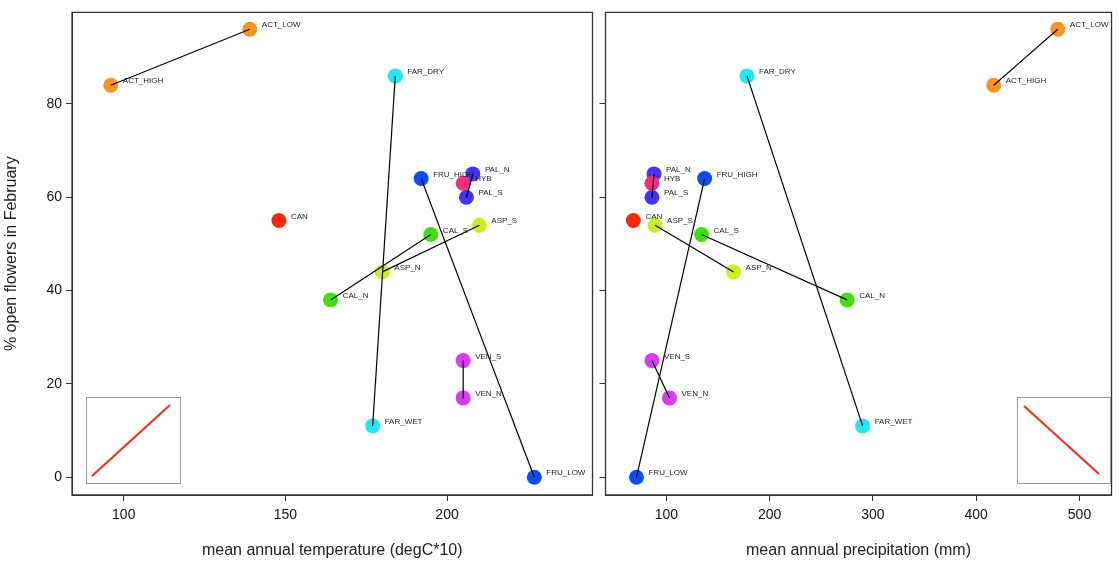  Describe the element at coordinates (332, 549) in the screenshot. I see `x-axis-title: mean annual temperature (degC*10)` at that location.